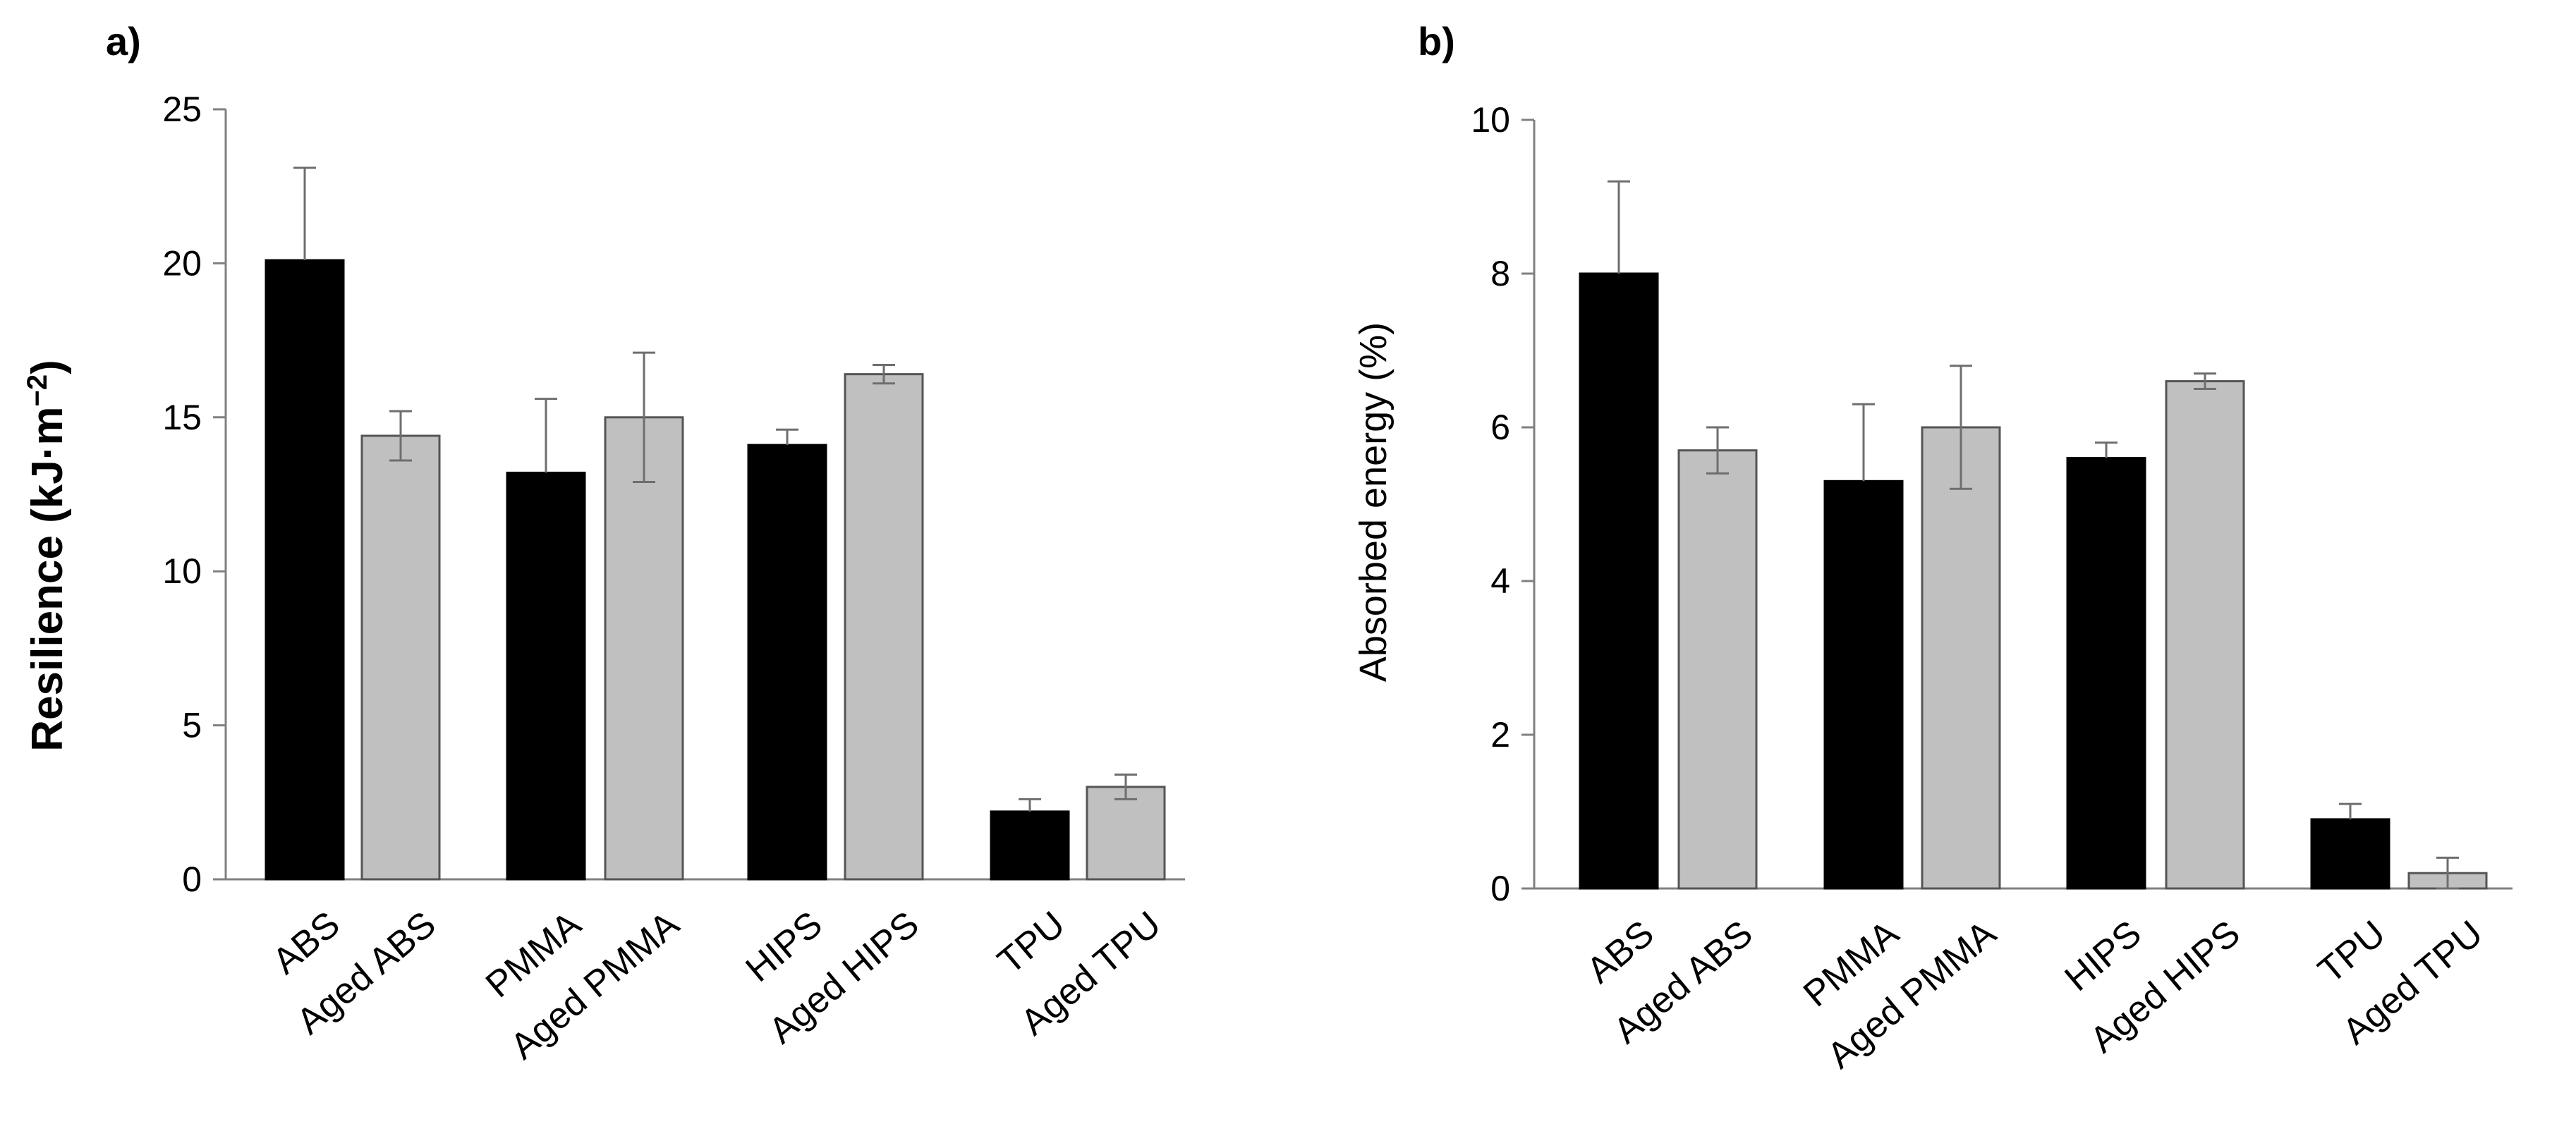  What do you see at coordinates (192, 725) in the screenshot?
I see `y-tick-label: 5` at bounding box center [192, 725].